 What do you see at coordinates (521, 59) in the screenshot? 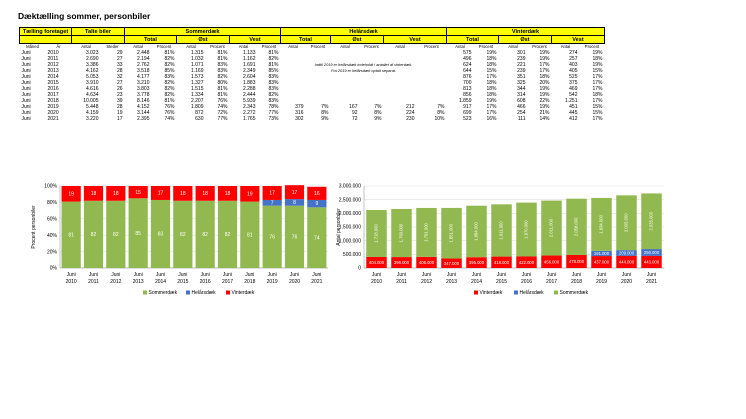
I see `table-cell: 239` at bounding box center [521, 59].